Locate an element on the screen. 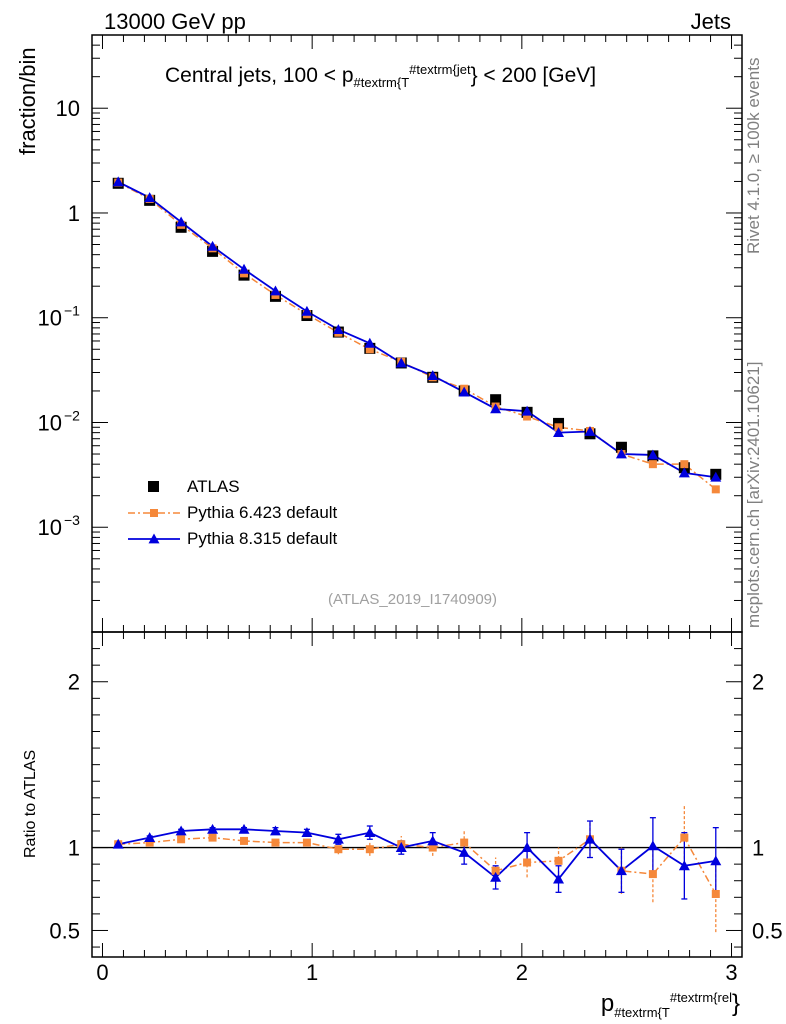 Image resolution: width=786 pixels, height=1024 pixels. y-tick-exponent: −3 is located at coordinates (72, 520).